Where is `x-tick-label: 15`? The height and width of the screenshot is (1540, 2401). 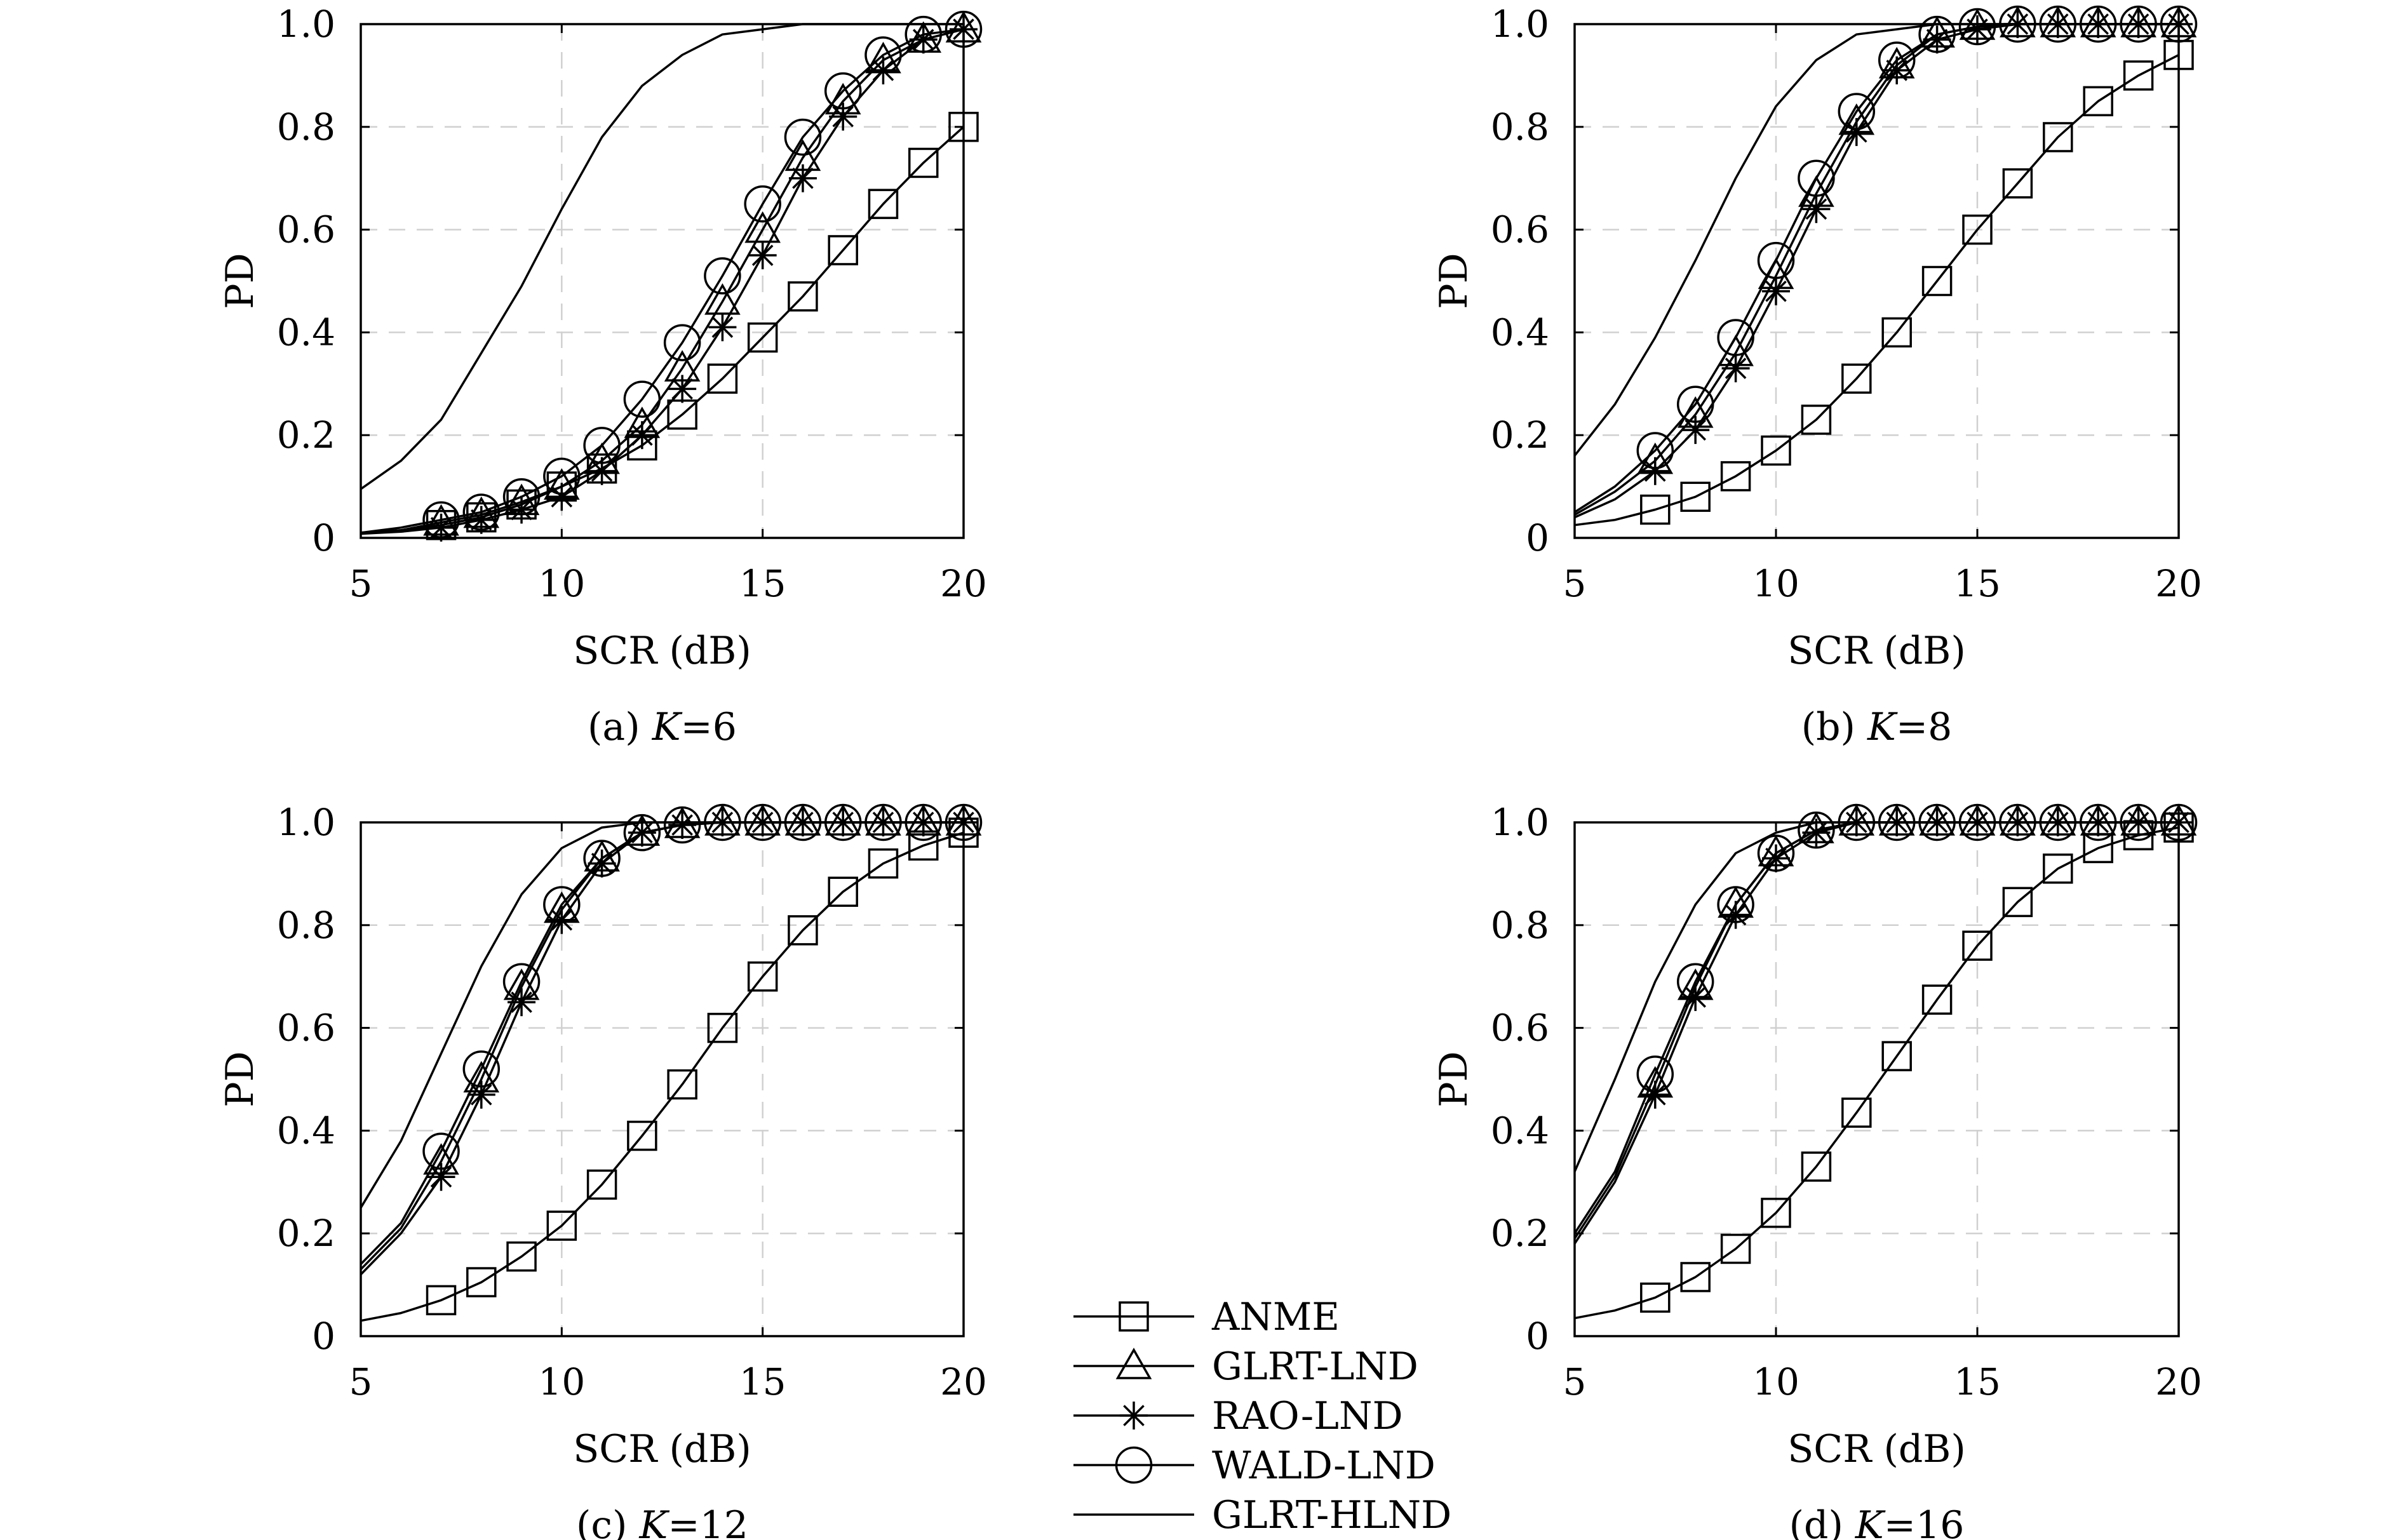
x-tick-label: 15 is located at coordinates (1977, 1381).